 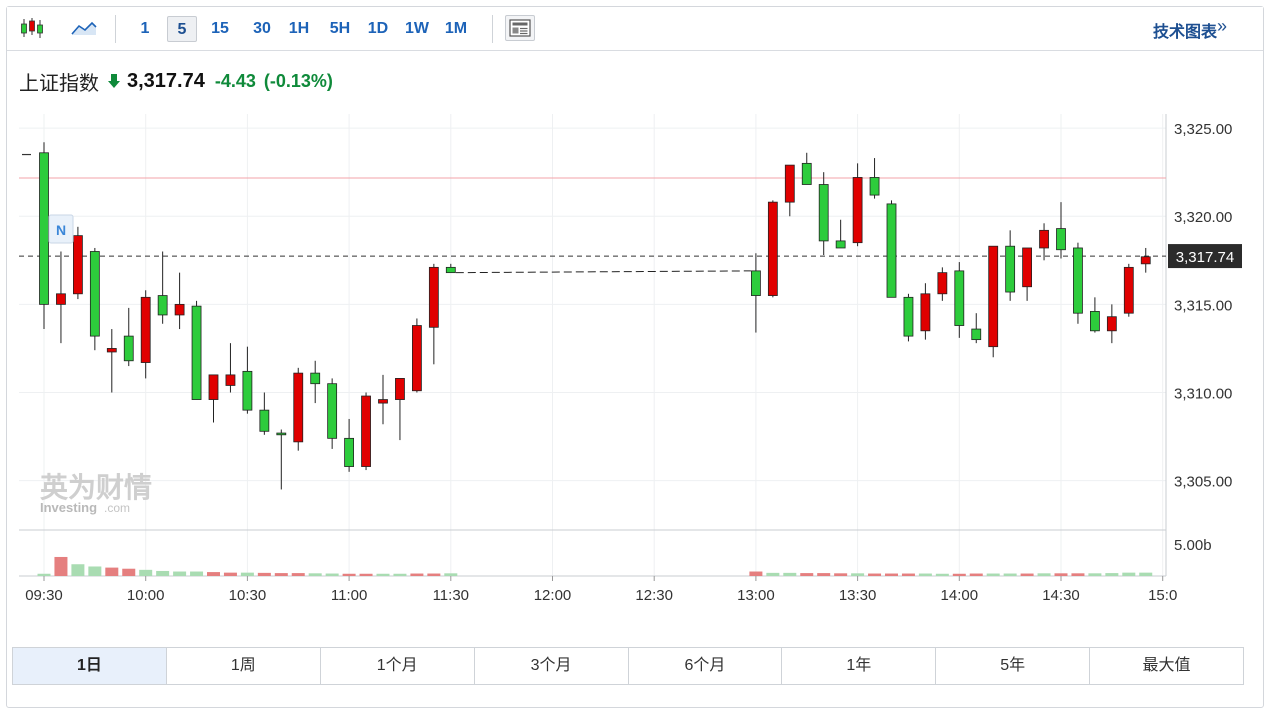 I want to click on x-tick-label: 13:00, so click(x=756, y=595).